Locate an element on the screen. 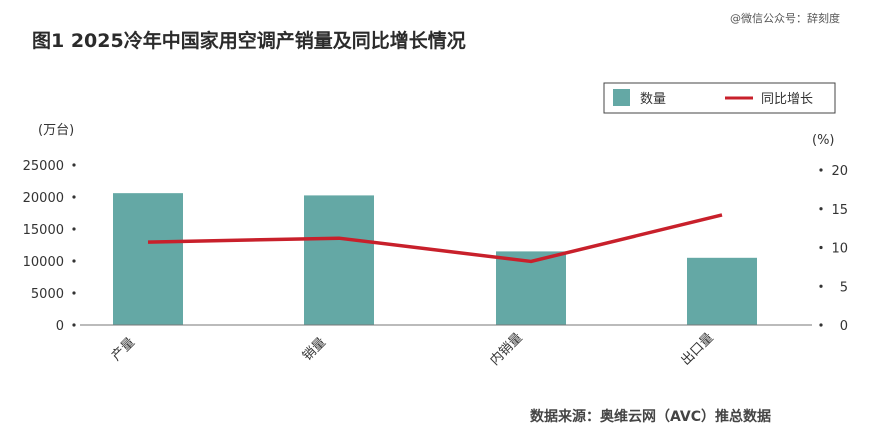 The image size is (875, 440). category-label: 内销量 is located at coordinates (506, 349).